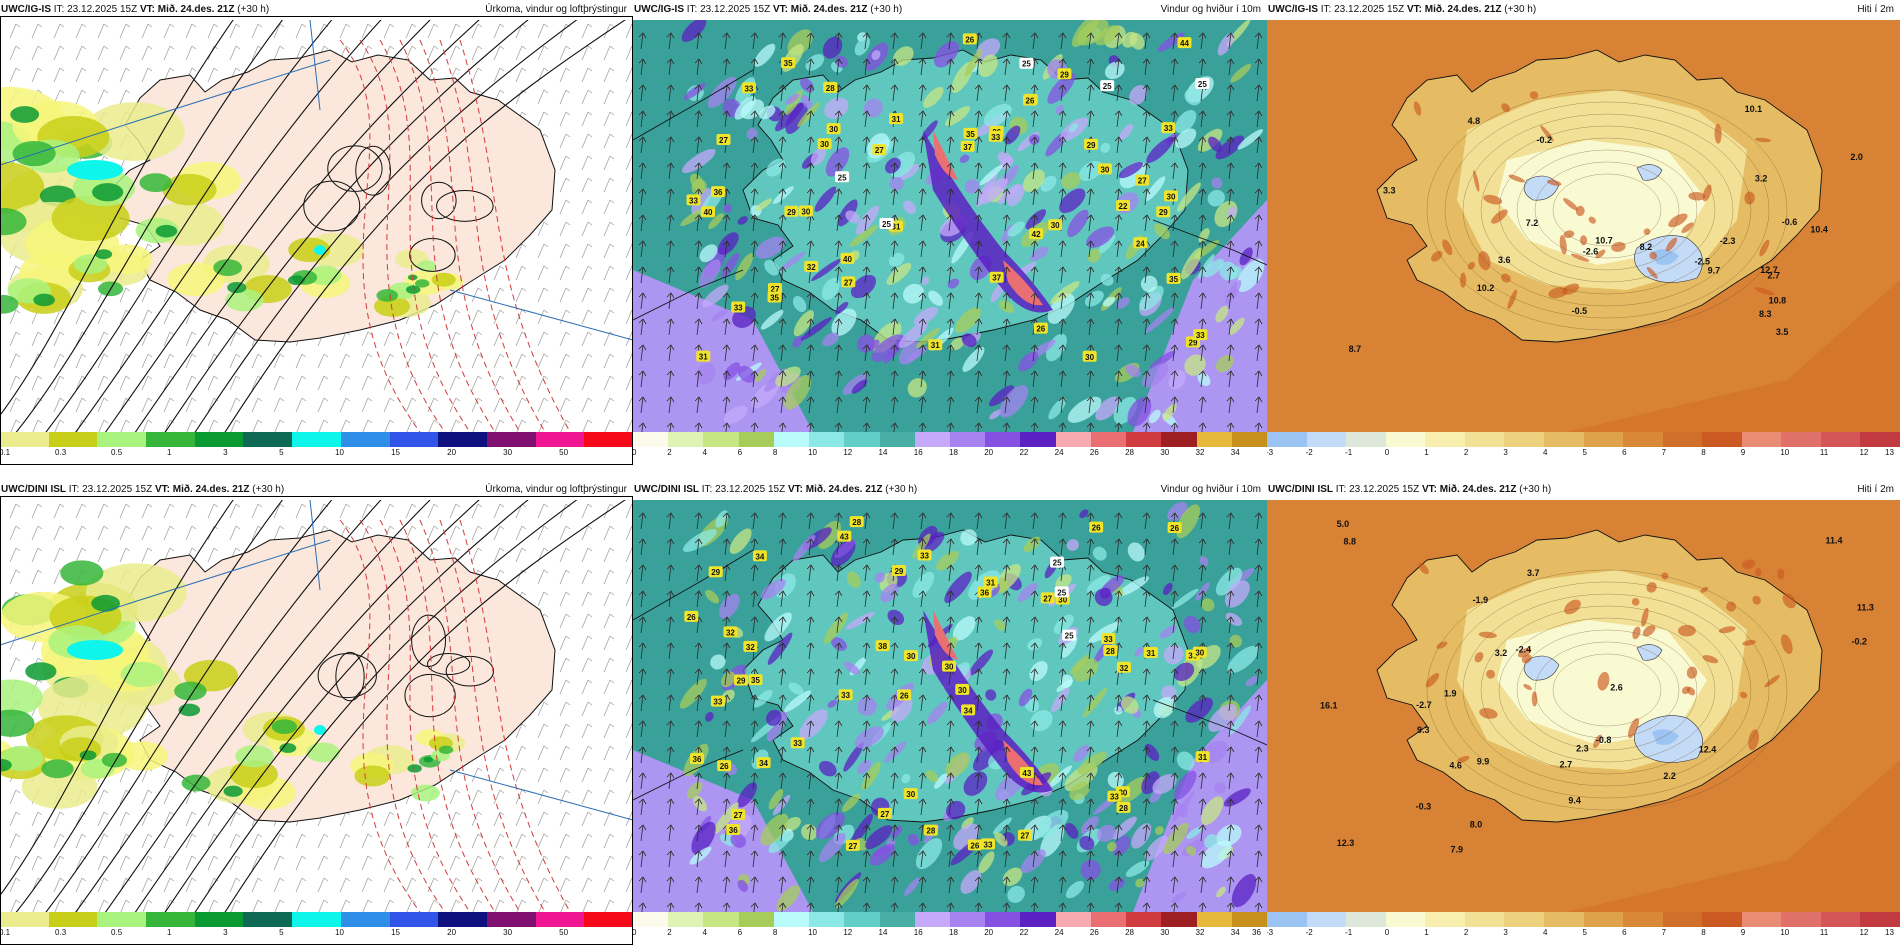 The height and width of the screenshot is (950, 1900). What do you see at coordinates (989, 452) in the screenshot?
I see `scale-tick-label: 20` at bounding box center [989, 452].